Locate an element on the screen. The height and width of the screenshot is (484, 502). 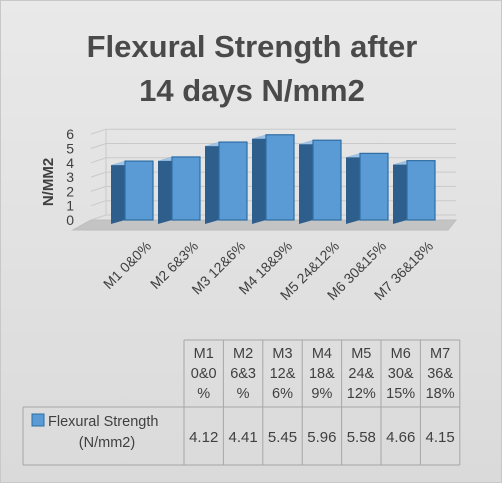
table-header-text: 15% is located at coordinates (400, 394).